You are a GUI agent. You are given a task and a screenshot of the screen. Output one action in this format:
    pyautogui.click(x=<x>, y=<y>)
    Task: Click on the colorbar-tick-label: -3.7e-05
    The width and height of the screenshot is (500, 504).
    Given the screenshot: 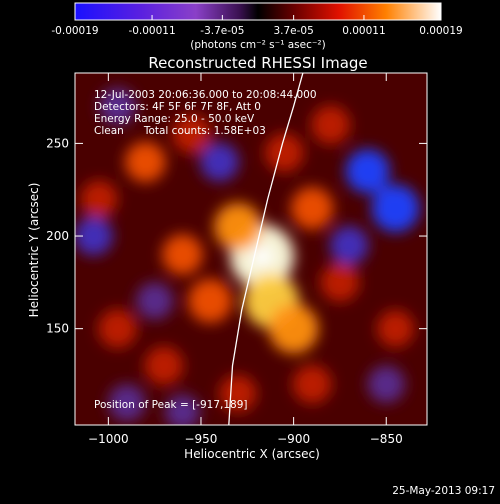 What is the action you would take?
    pyautogui.click(x=222, y=31)
    